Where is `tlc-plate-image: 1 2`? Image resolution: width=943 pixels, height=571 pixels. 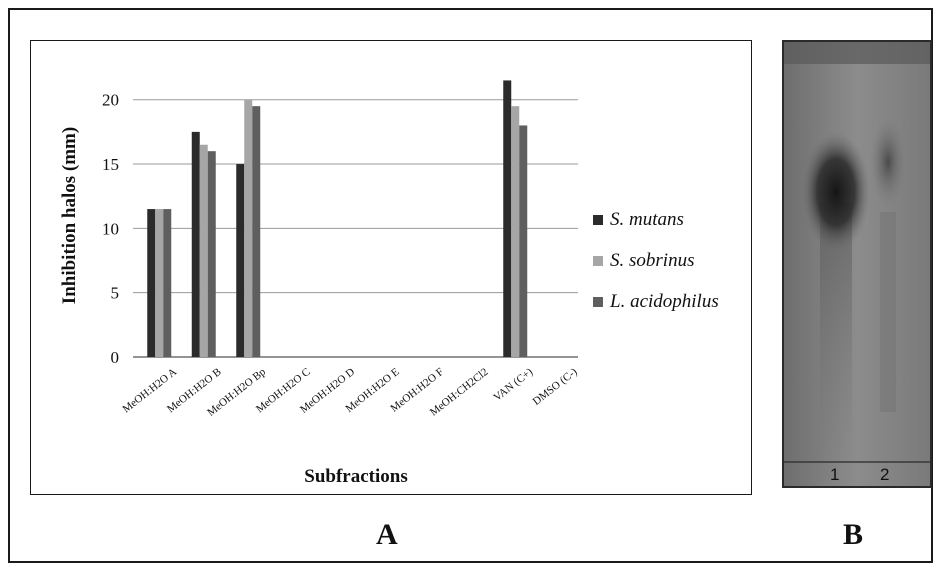
tlc-plate-image: 1 2 is located at coordinates (857, 264).